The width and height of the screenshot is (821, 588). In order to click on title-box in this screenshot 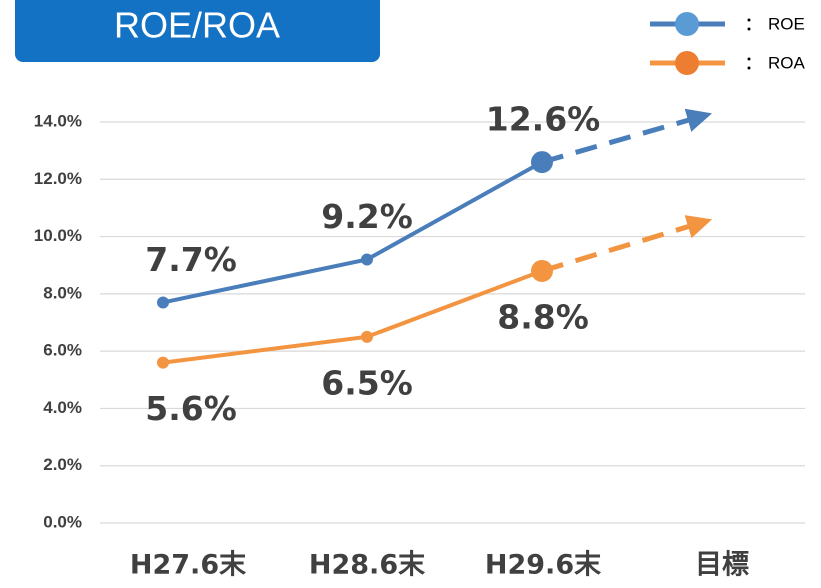, I will do `click(197, 31)`.